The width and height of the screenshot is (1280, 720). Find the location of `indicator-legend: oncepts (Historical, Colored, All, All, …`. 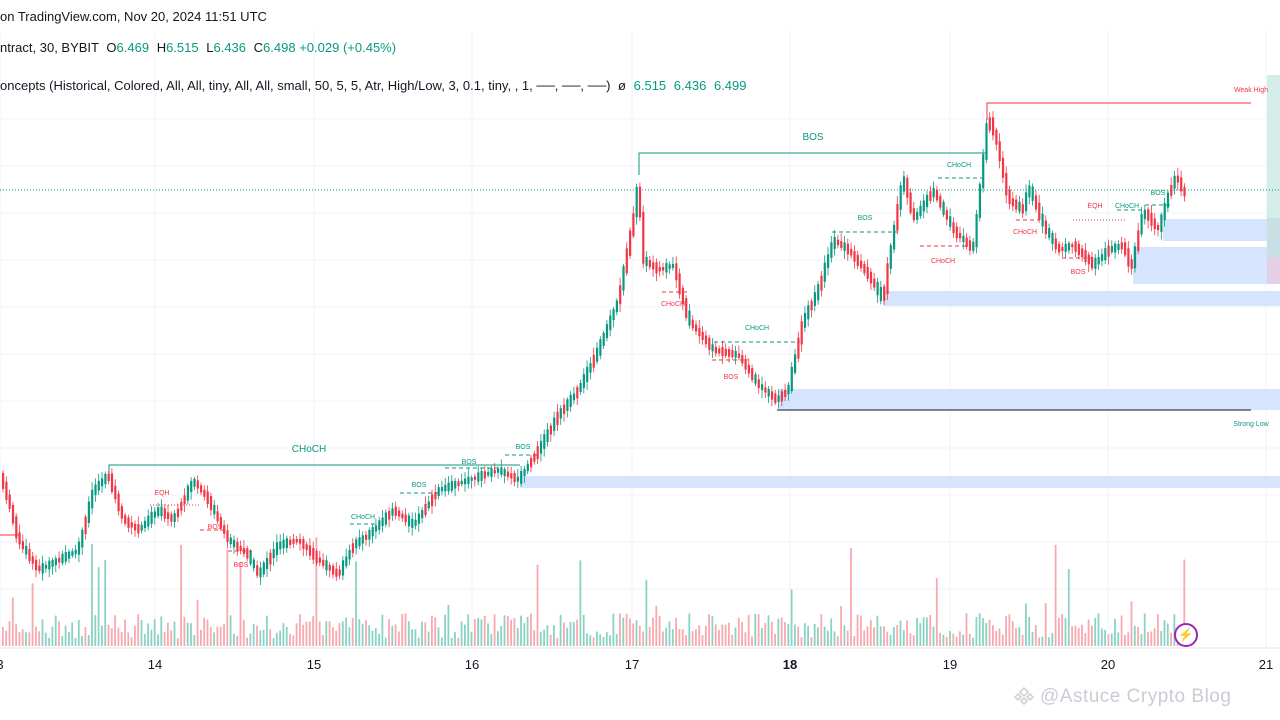

indicator-legend: oncepts (Historical, Colored, All, All, … is located at coordinates (373, 85).